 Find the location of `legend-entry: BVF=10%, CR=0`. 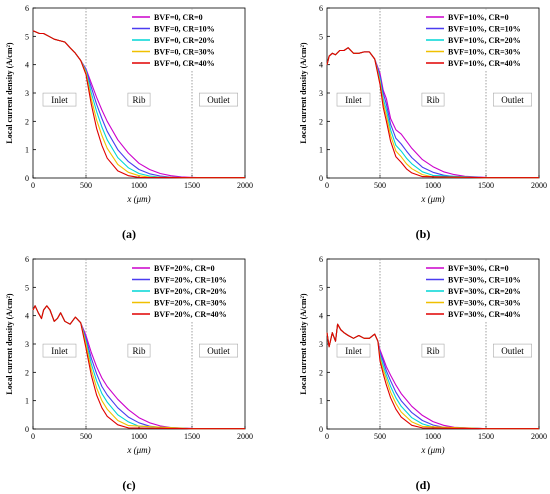

legend-entry: BVF=10%, CR=0 is located at coordinates (478, 17).